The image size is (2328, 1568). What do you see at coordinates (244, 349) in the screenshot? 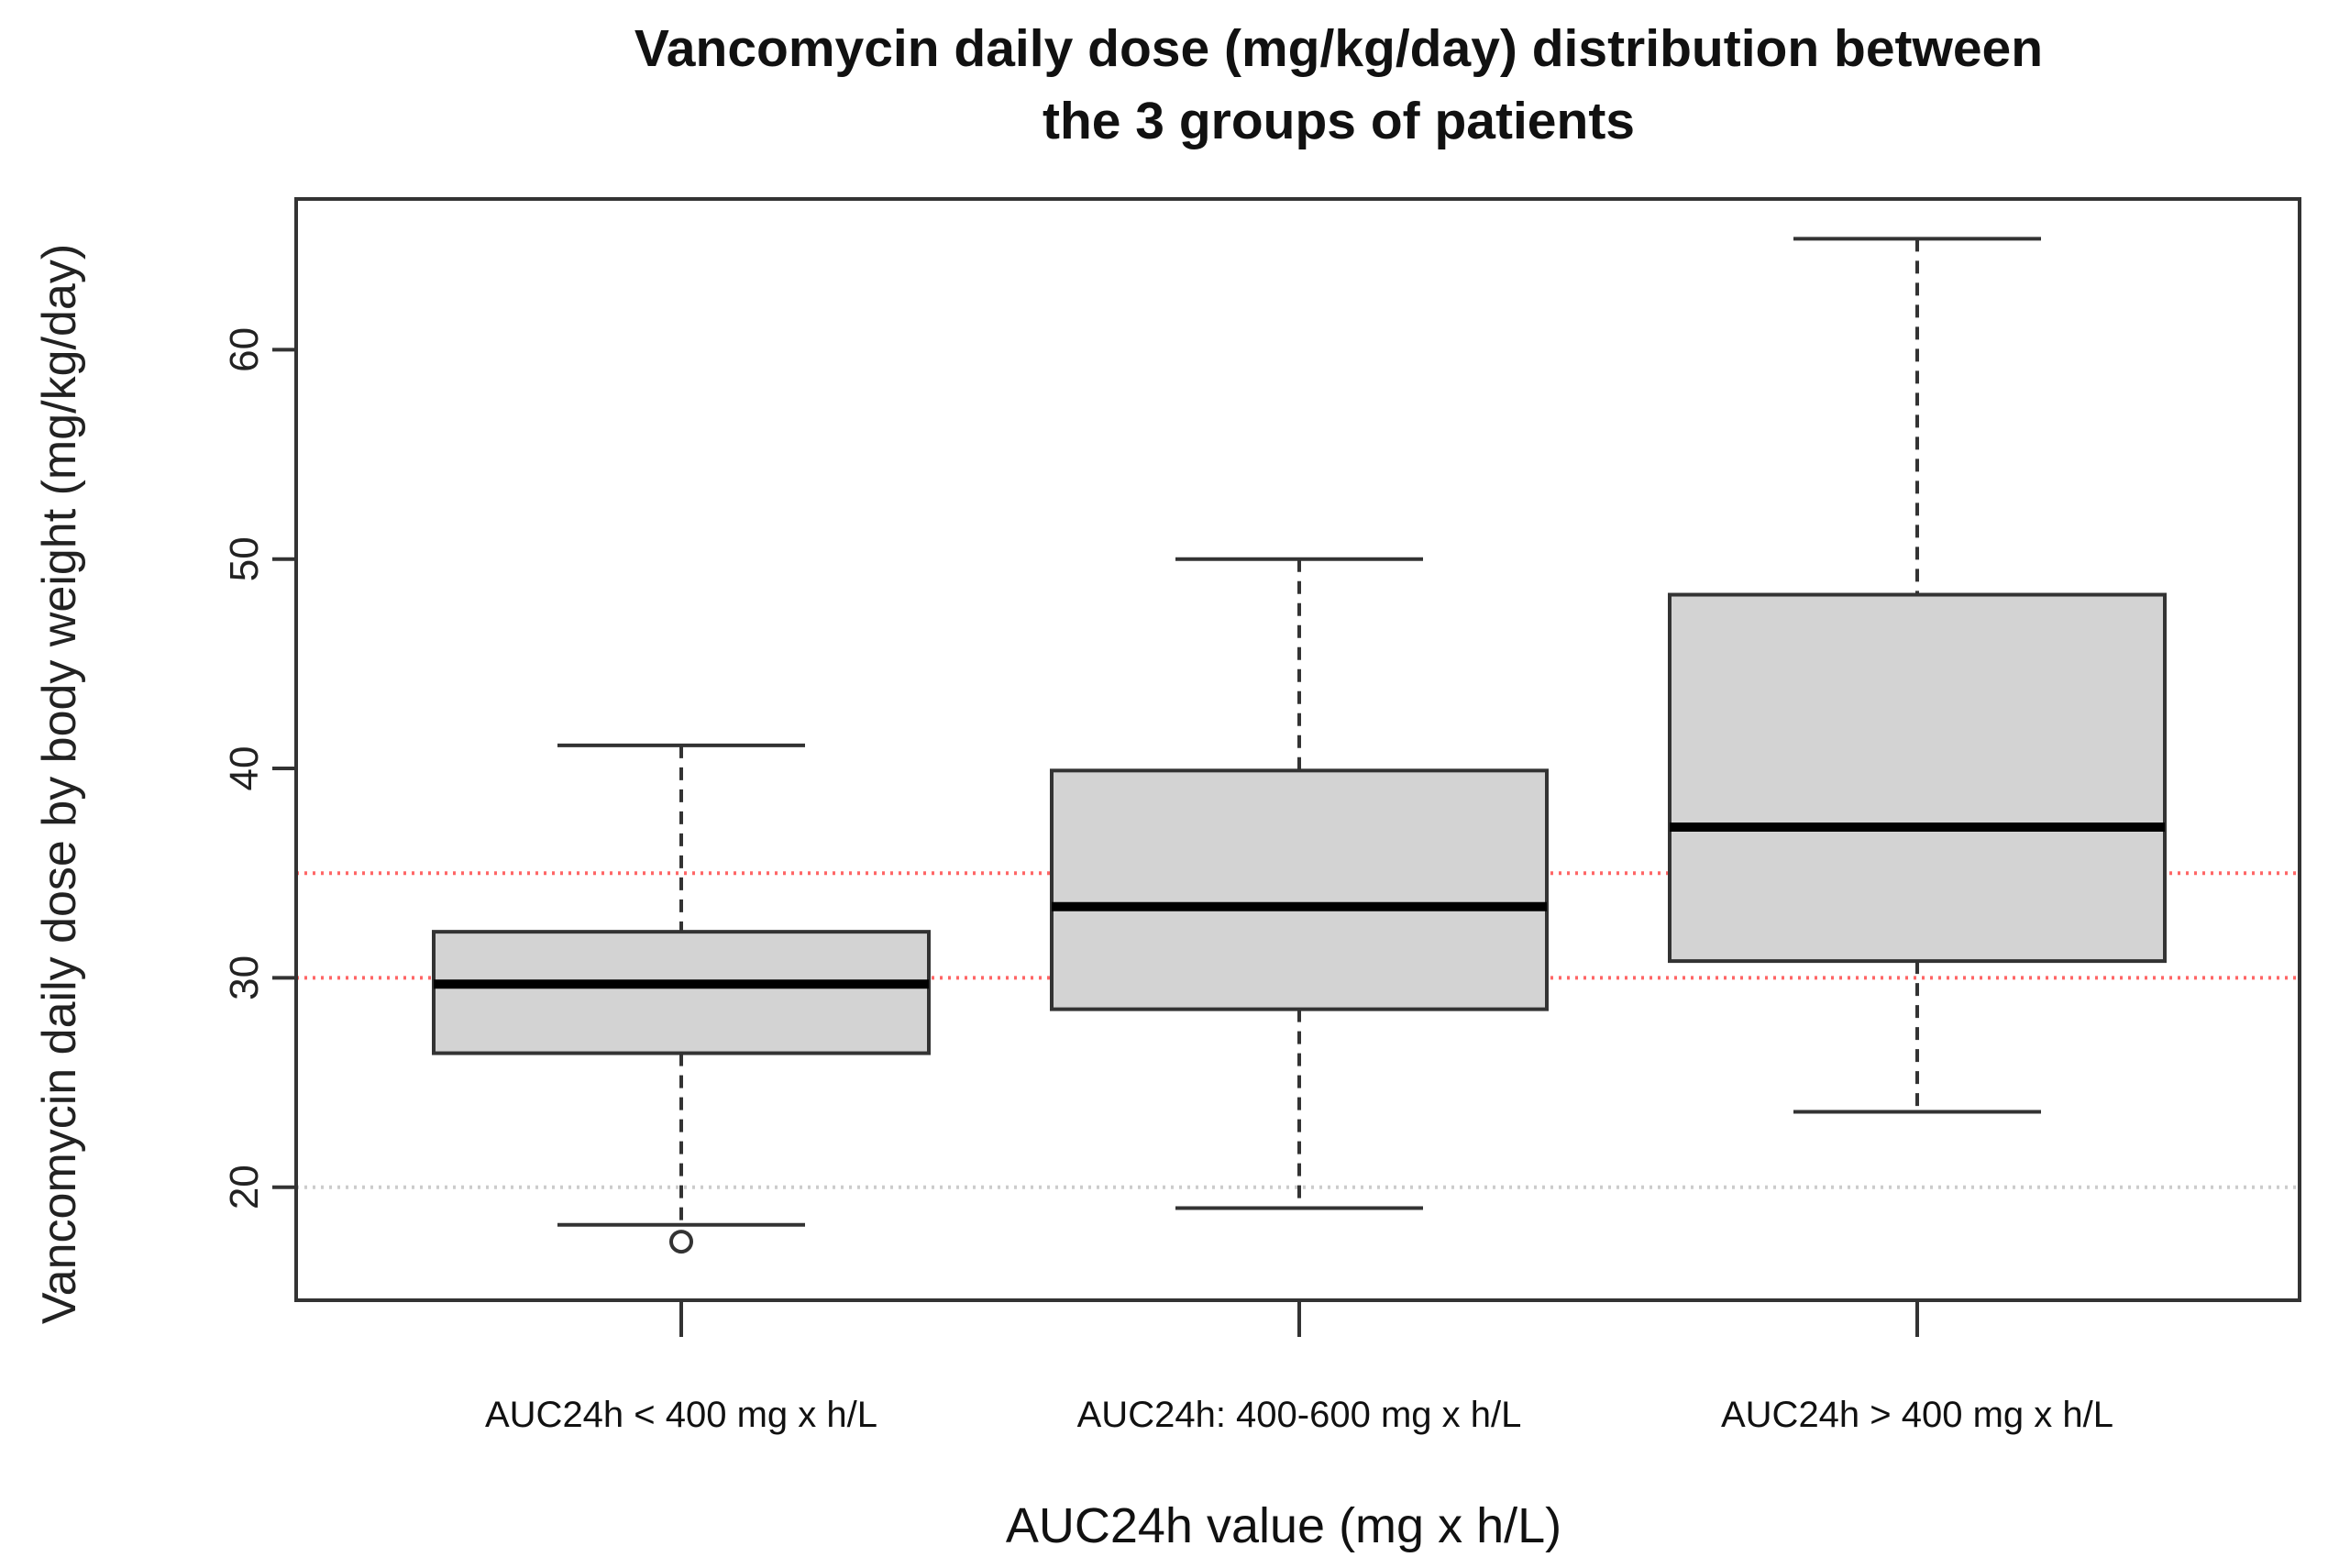
I see `y-tick-label: 60` at bounding box center [244, 349].